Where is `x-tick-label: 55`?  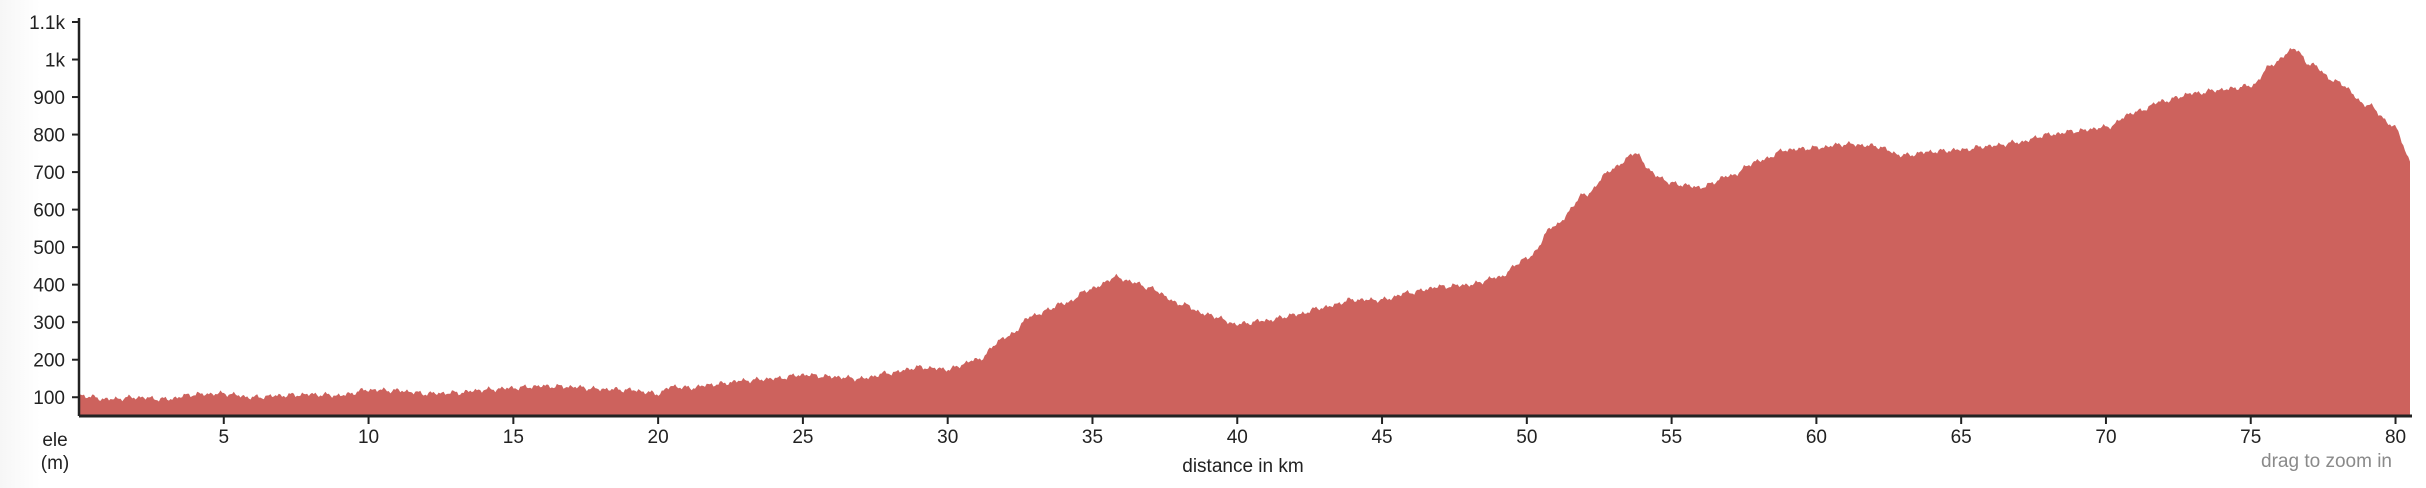
x-tick-label: 55 is located at coordinates (1671, 437).